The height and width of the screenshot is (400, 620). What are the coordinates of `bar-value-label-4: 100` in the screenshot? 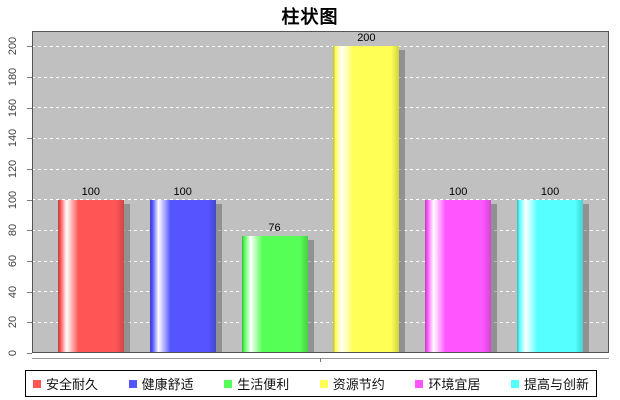 It's located at (458, 191).